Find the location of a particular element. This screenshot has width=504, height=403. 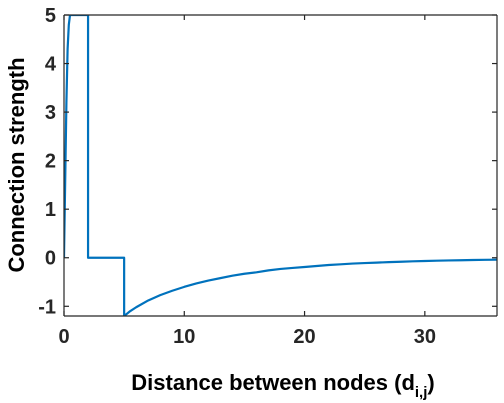

x-tick-label: 20 is located at coordinates (304, 337).